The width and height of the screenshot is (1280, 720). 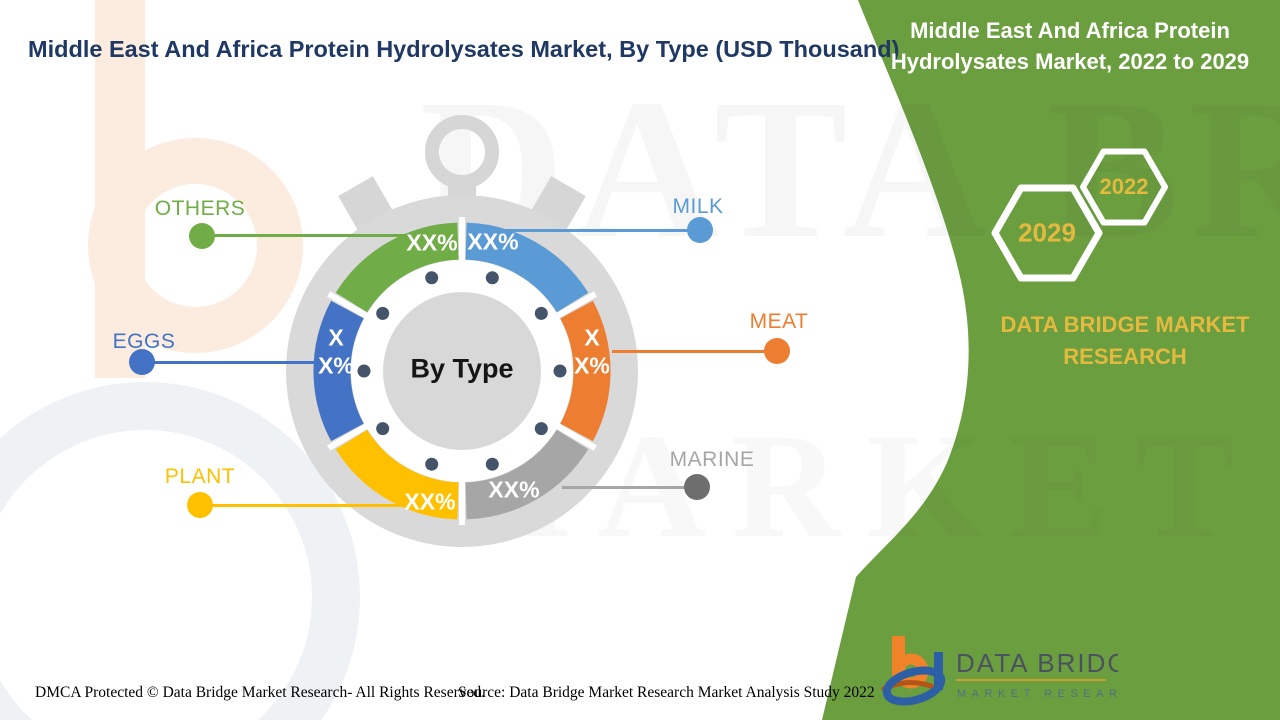 What do you see at coordinates (200, 476) in the screenshot?
I see `legend-label-plant: PLANT` at bounding box center [200, 476].